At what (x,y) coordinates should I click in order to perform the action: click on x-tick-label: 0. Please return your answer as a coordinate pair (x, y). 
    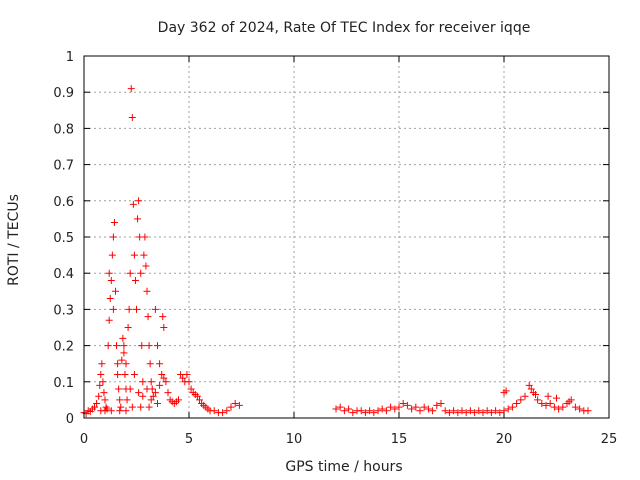
    Looking at the image, I should click on (84, 439).